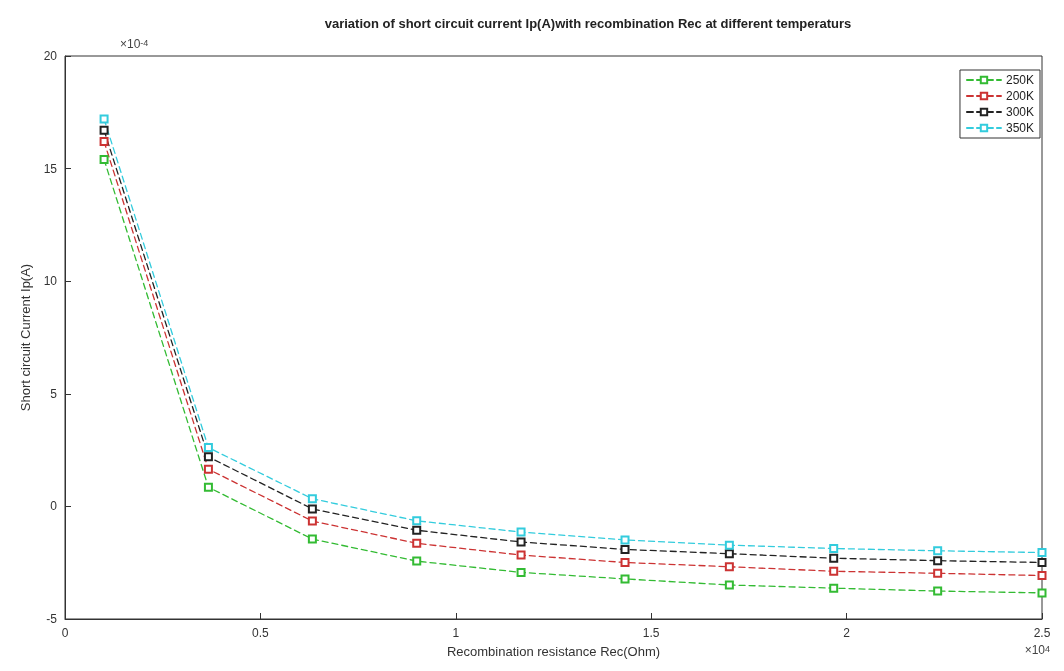  What do you see at coordinates (1042, 633) in the screenshot?
I see `x-tick-label: 2.5` at bounding box center [1042, 633].